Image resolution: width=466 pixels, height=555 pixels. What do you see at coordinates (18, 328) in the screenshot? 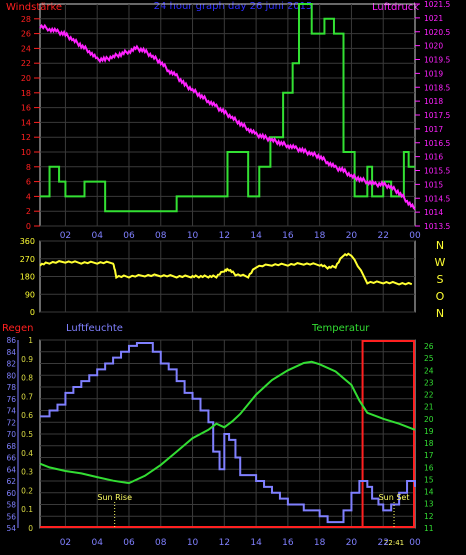
I see `rain-axis-label: Regen` at bounding box center [18, 328].